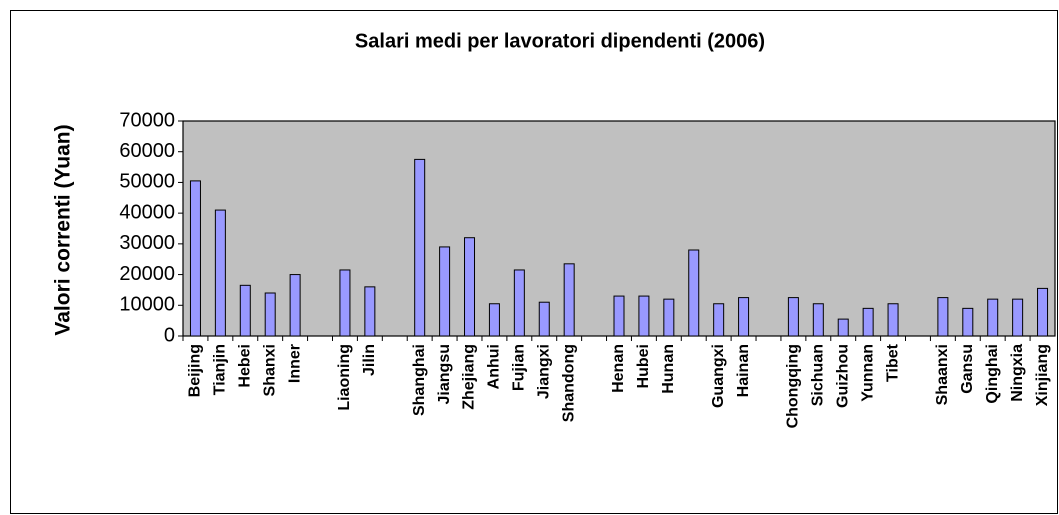 The height and width of the screenshot is (515, 1059). I want to click on x-tick-label: Anhui, so click(494, 366).